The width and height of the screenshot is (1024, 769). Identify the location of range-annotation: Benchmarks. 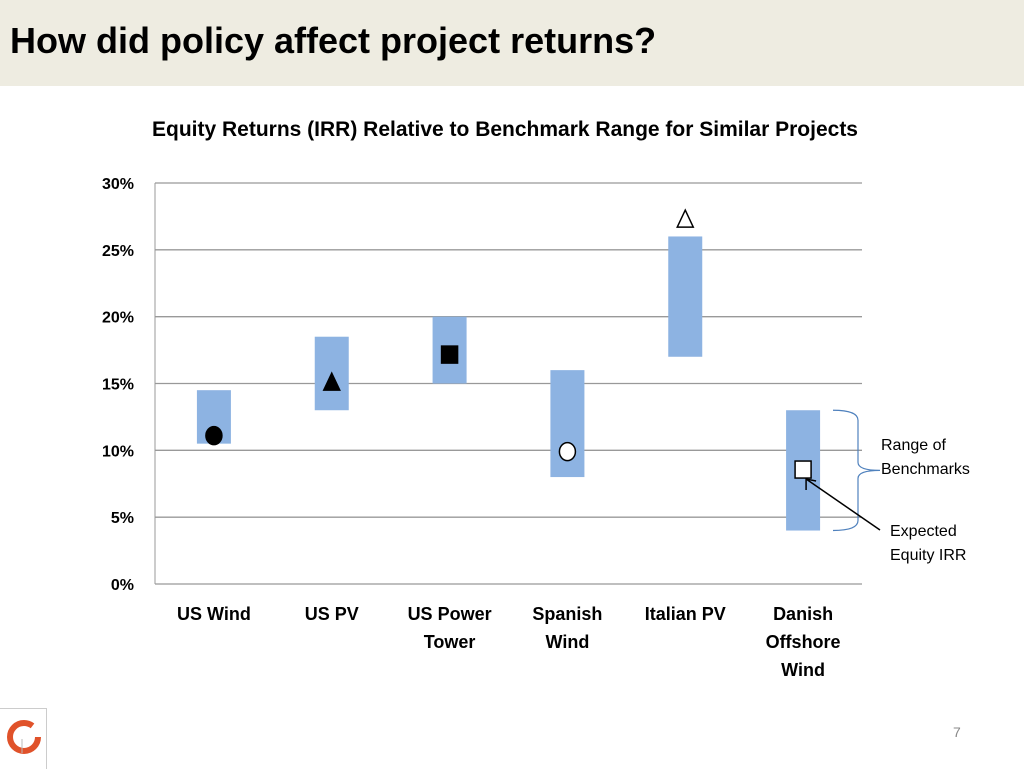
(925, 469).